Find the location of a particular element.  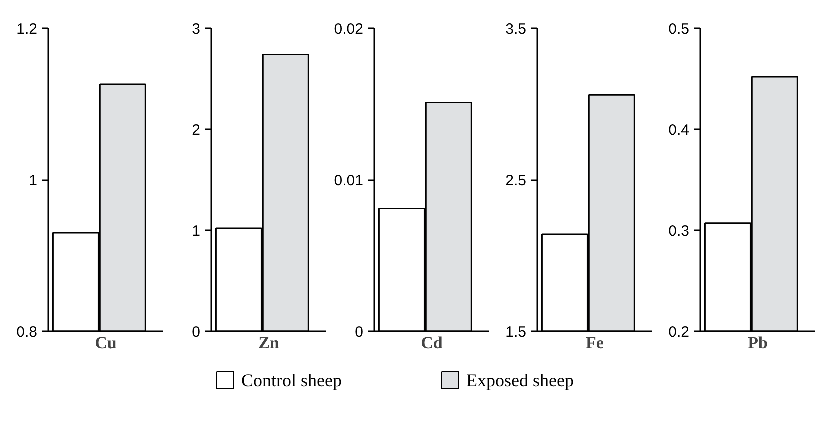

y-tick-label: 0.3 is located at coordinates (679, 231).